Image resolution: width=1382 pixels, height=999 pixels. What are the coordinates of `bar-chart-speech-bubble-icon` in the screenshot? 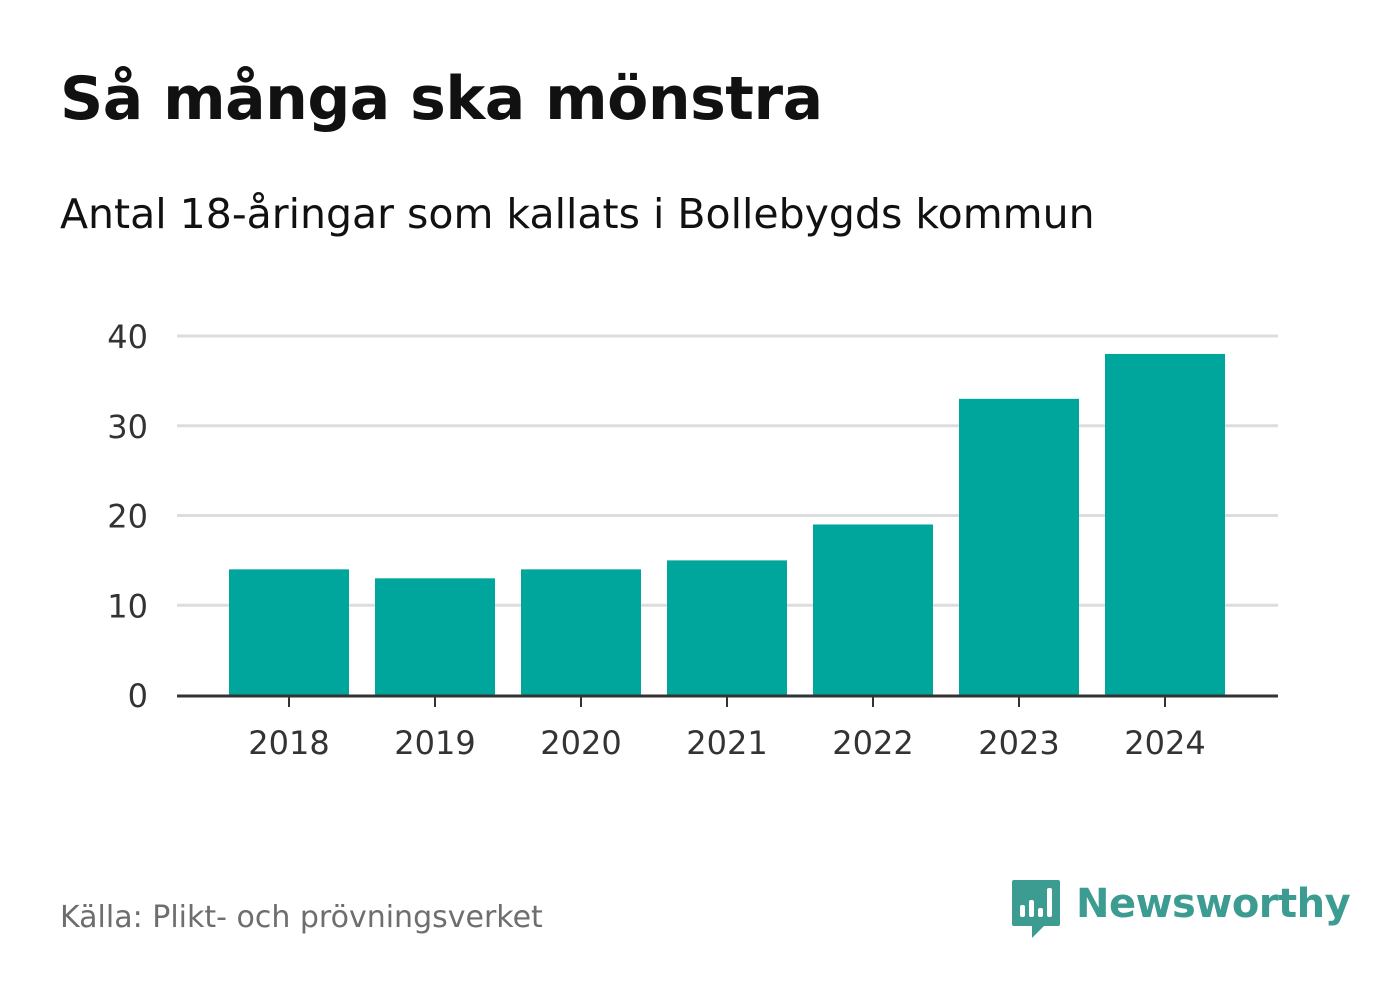 It's located at (1036, 909).